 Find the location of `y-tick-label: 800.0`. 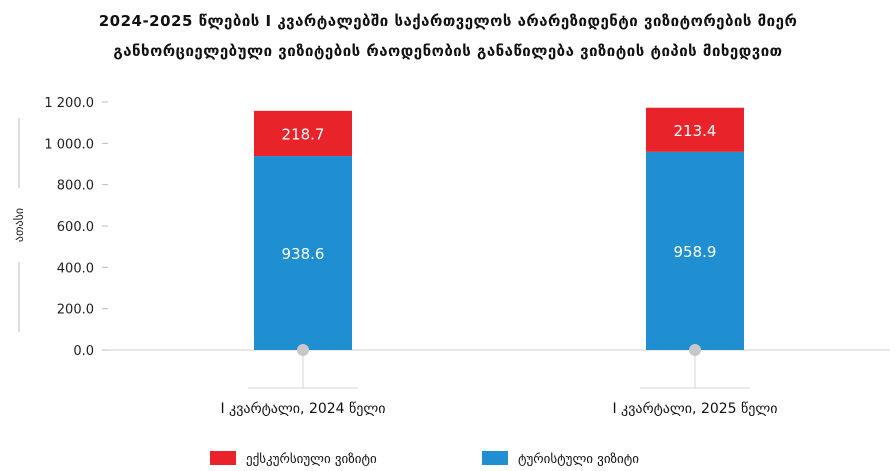

y-tick-label: 800.0 is located at coordinates (75, 186).